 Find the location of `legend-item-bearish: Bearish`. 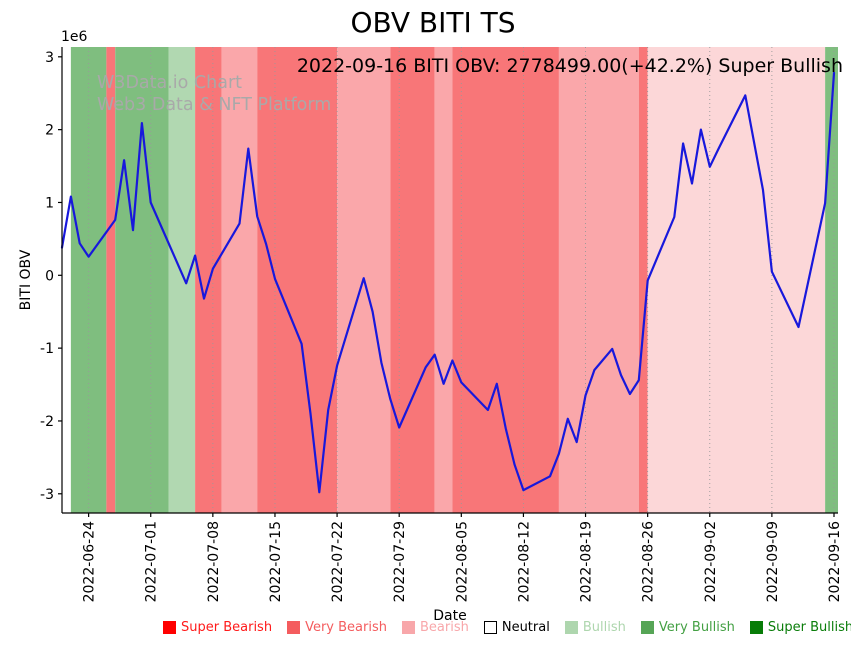

legend-item-bearish: Bearish is located at coordinates (435, 627).